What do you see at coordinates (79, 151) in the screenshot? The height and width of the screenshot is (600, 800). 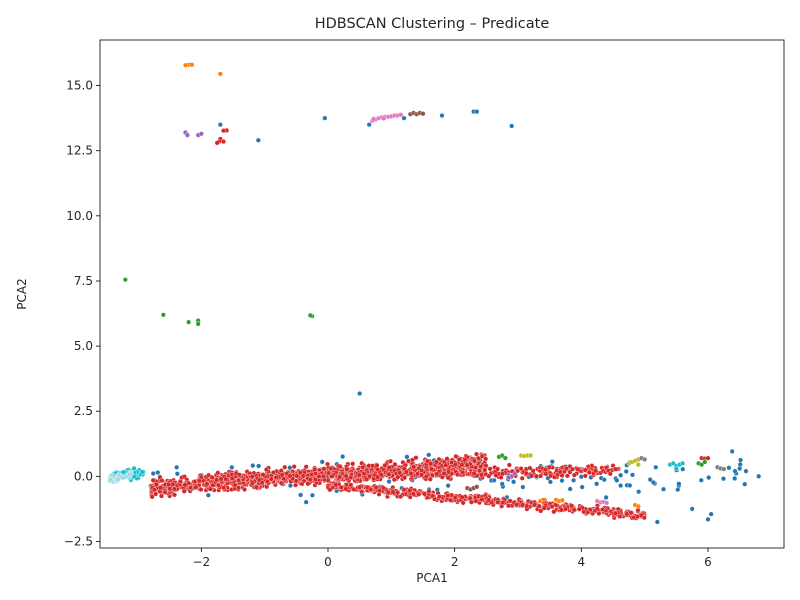 I see `y-tick-label: 12.5` at bounding box center [79, 151].